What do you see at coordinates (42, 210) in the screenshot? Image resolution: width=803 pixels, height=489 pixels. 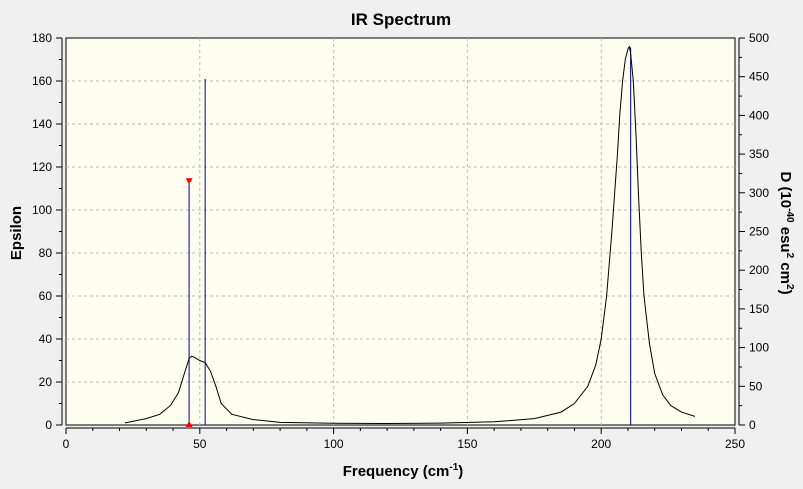 I see `y-tick-label: 100` at bounding box center [42, 210].